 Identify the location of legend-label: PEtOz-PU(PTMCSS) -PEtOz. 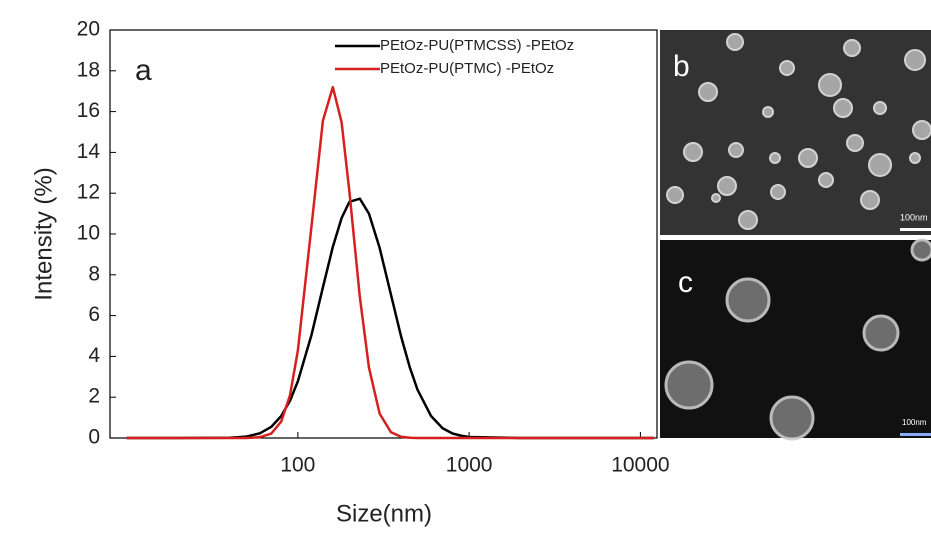
(477, 45).